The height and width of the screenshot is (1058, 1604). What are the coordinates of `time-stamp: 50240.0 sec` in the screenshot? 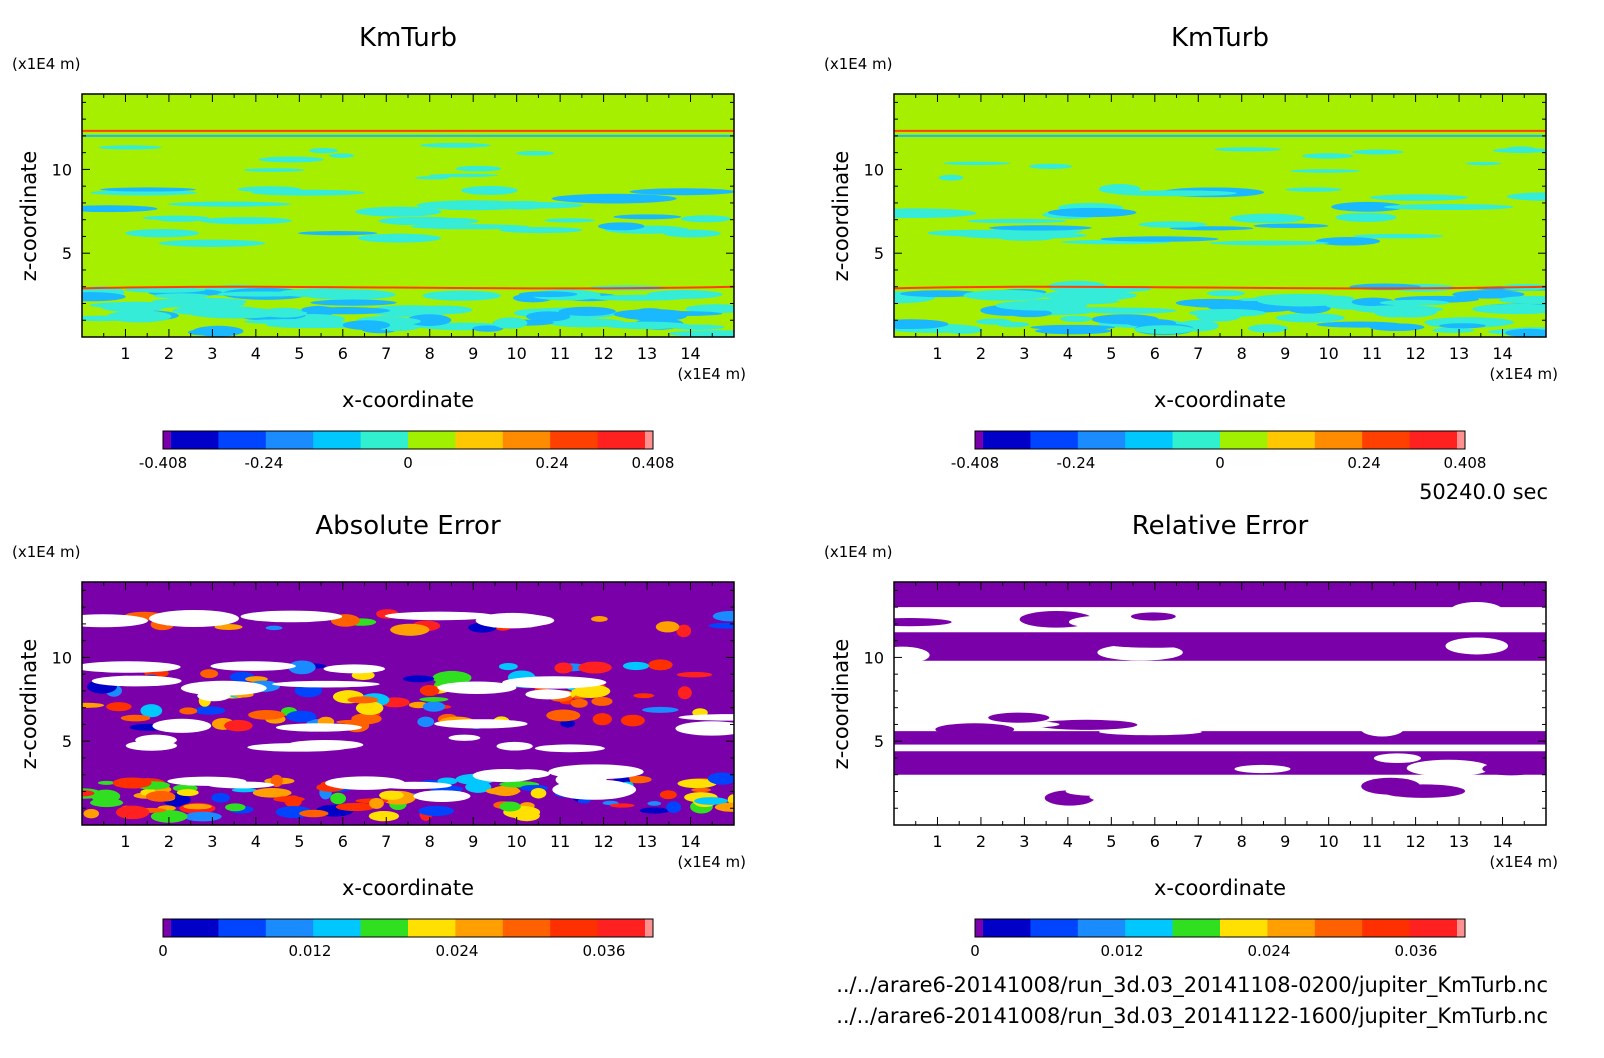 It's located at (1483, 492).